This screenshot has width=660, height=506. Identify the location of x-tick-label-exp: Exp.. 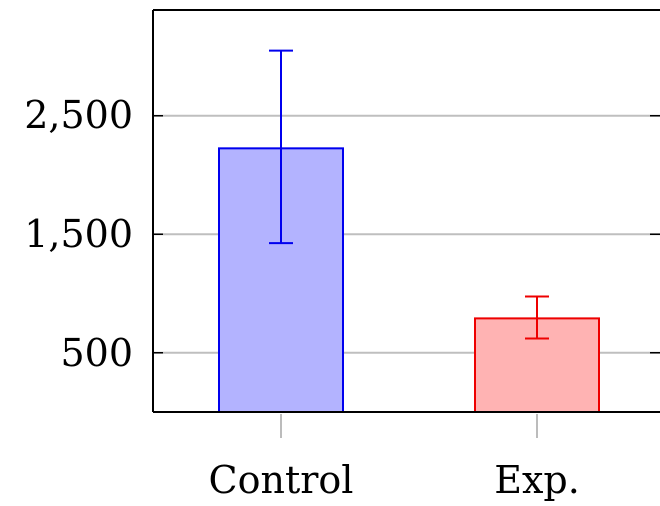
(537, 480).